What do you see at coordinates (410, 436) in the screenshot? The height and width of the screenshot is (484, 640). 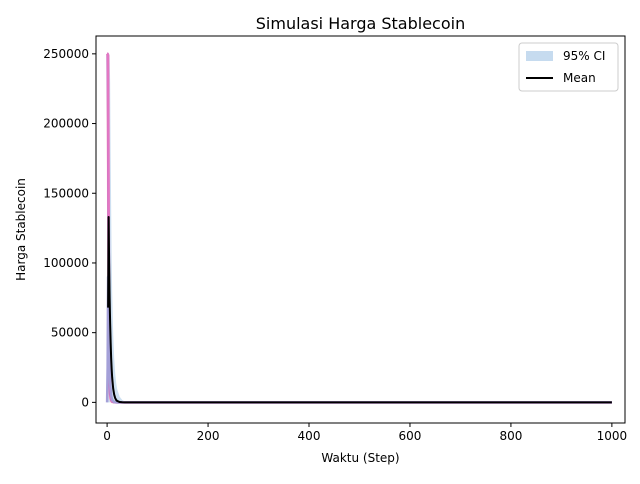 I see `x-tick-label: 600` at bounding box center [410, 436].